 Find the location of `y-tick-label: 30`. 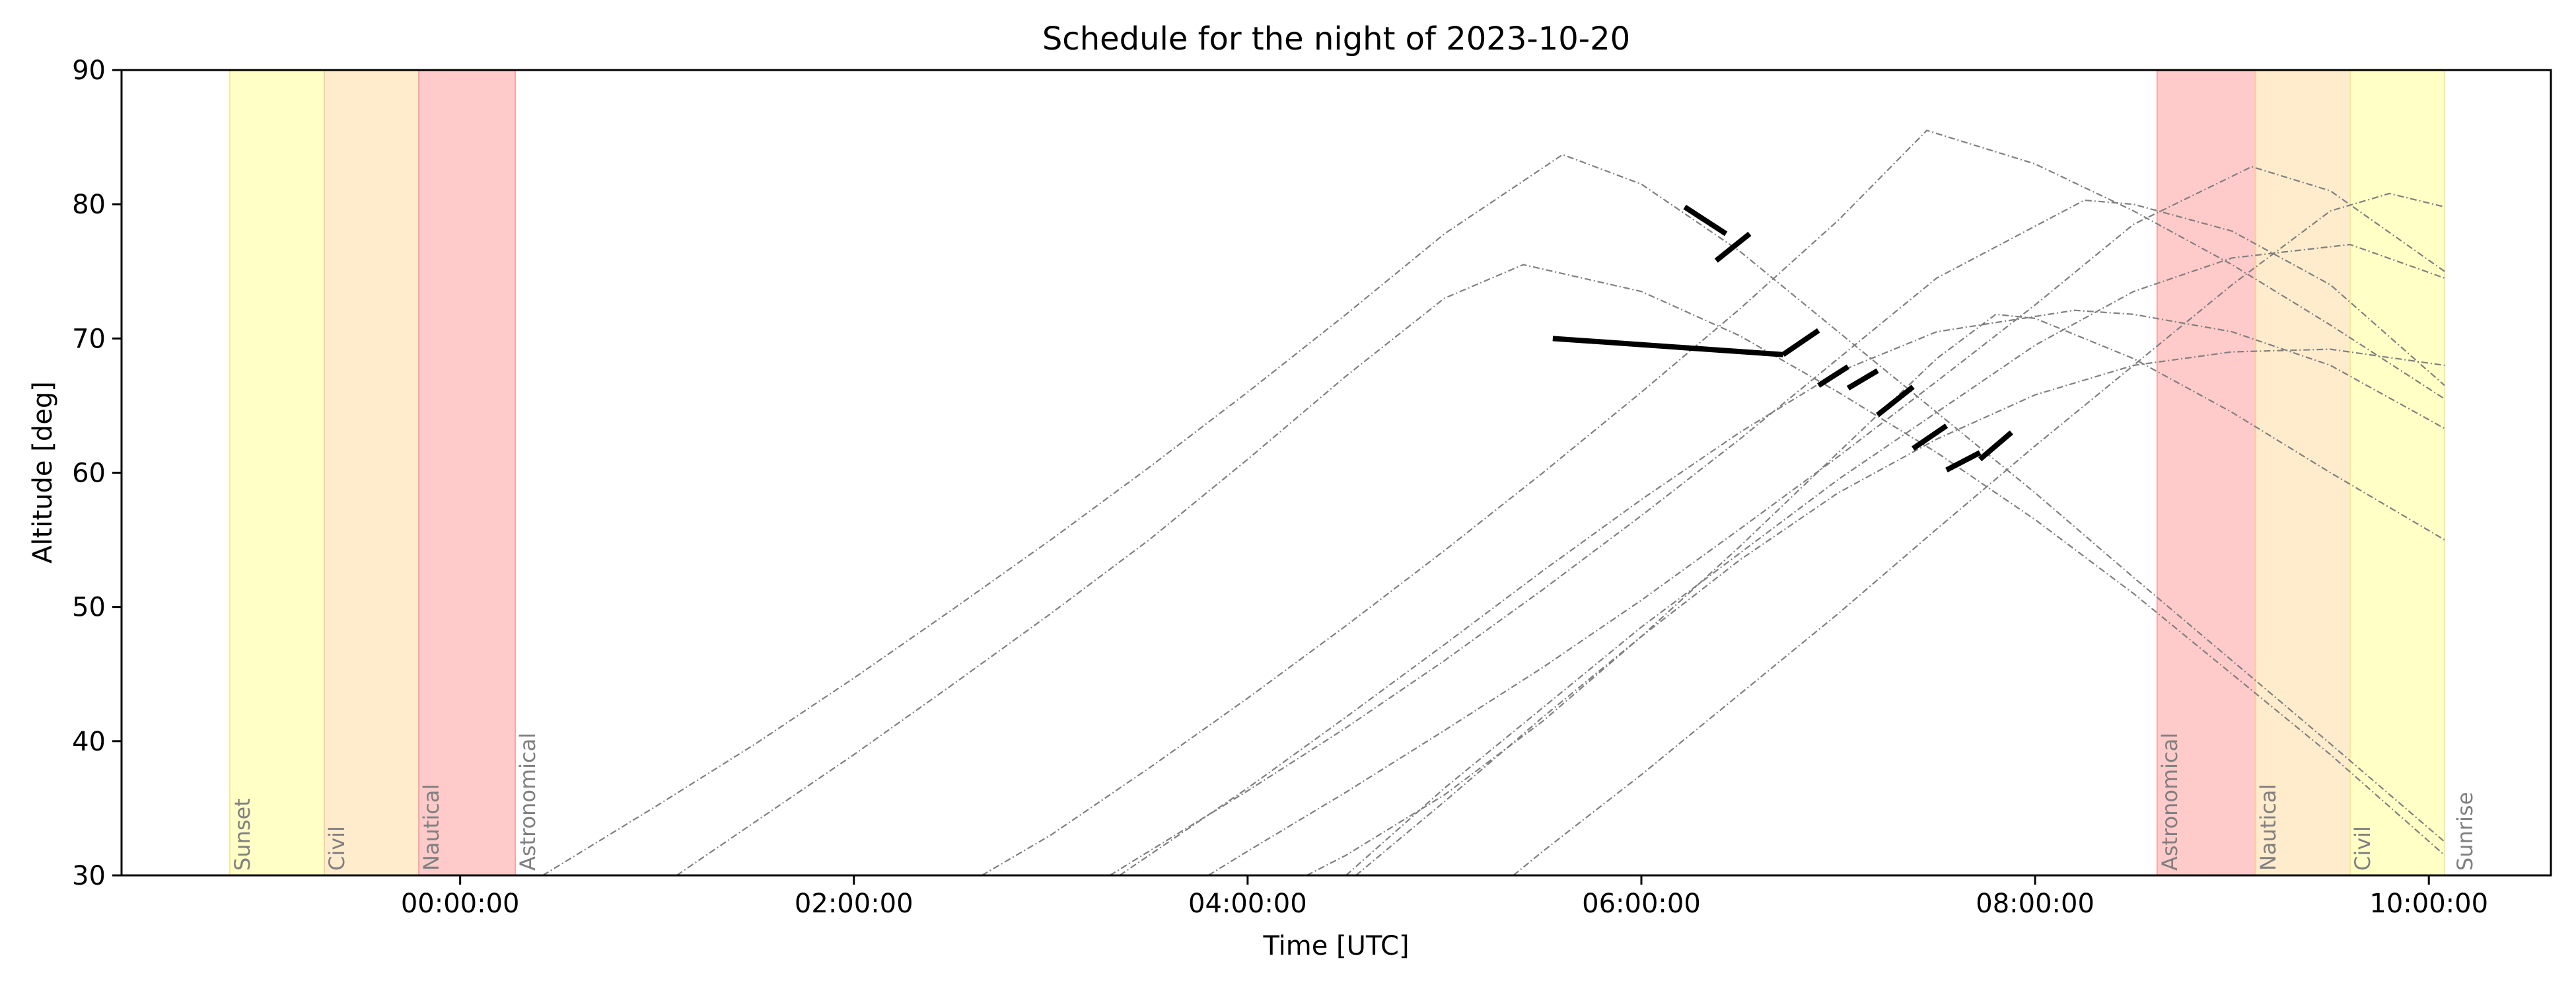

y-tick-label: 30 is located at coordinates (89, 876).